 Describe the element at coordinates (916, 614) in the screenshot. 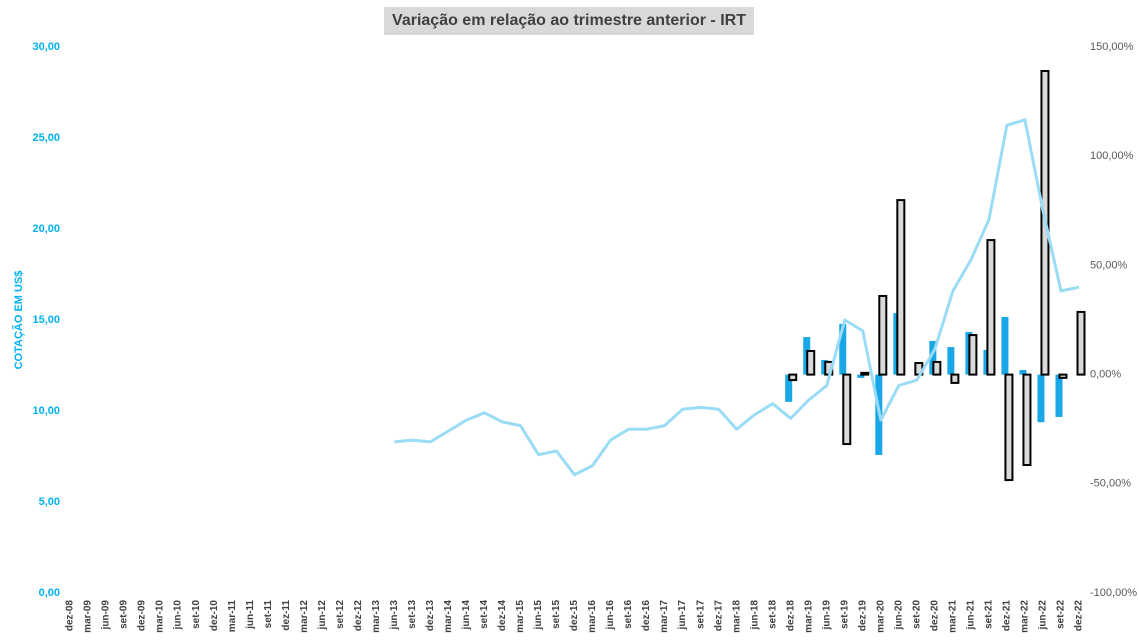

I see `x-tick-label: set-20` at that location.